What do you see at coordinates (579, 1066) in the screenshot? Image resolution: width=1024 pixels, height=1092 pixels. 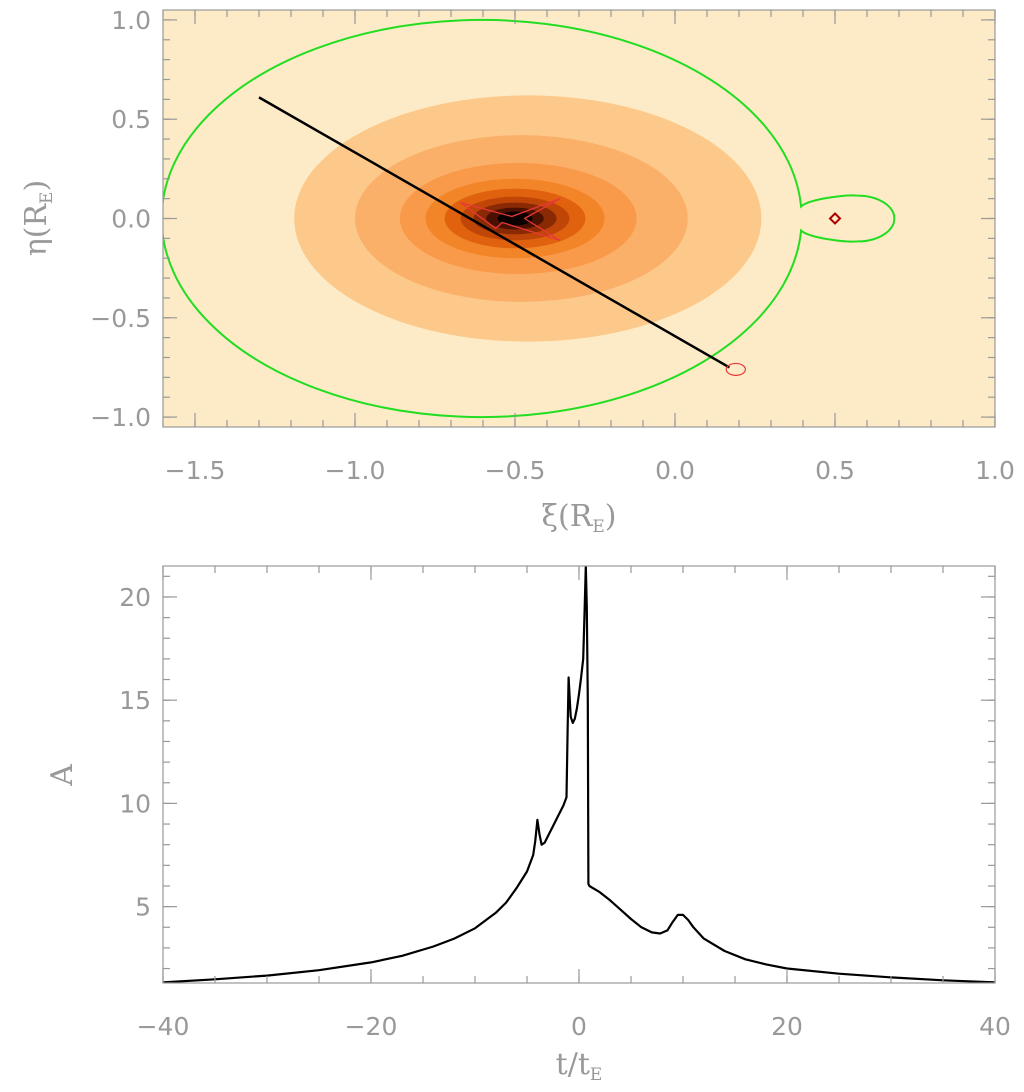 I see `lightcurve-x-axis-label: t/tE` at bounding box center [579, 1066].